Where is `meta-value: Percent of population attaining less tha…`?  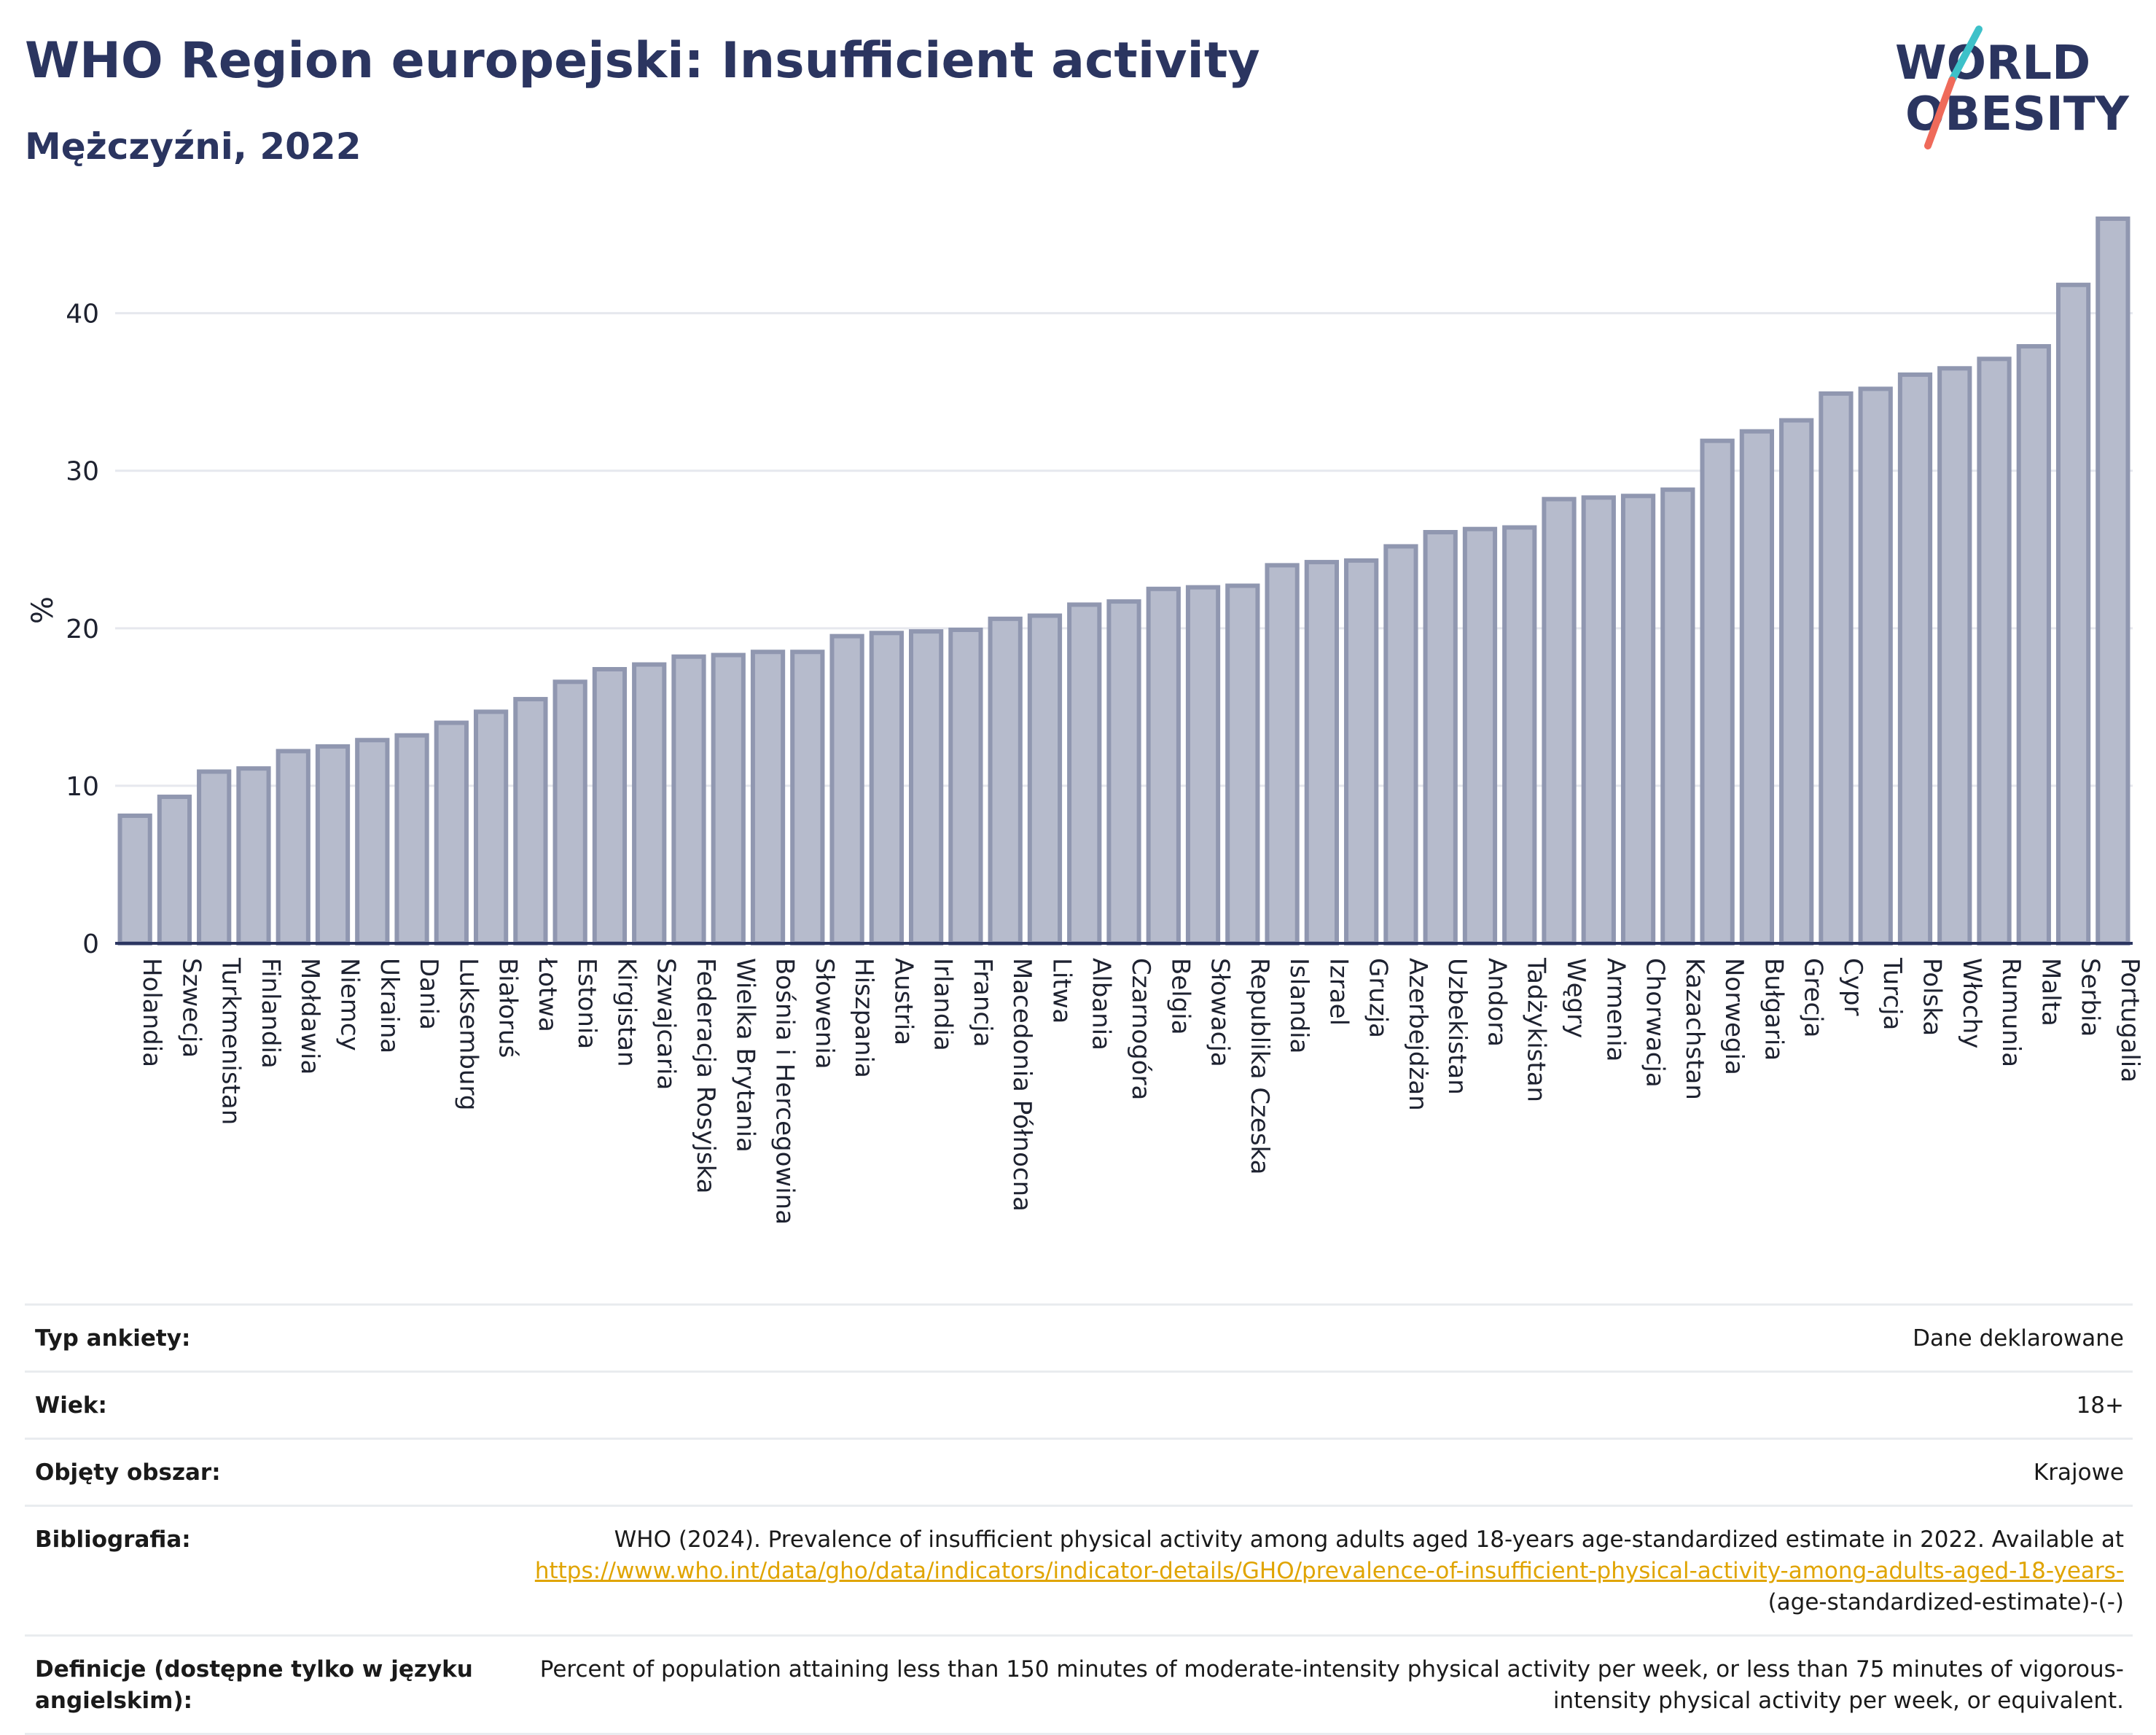 meta-value: Percent of population attaining less tha… is located at coordinates (1321, 1684).